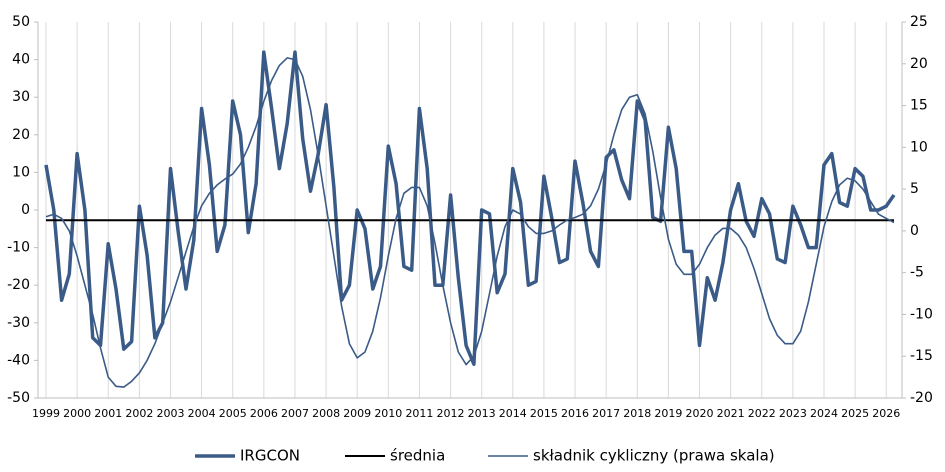  I want to click on x-tick-label: 2010, so click(388, 413).